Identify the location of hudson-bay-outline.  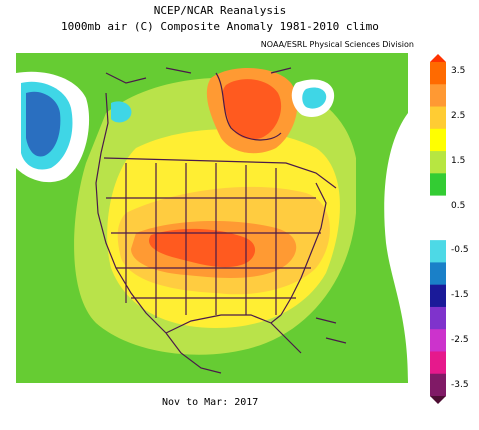
(248, 106).